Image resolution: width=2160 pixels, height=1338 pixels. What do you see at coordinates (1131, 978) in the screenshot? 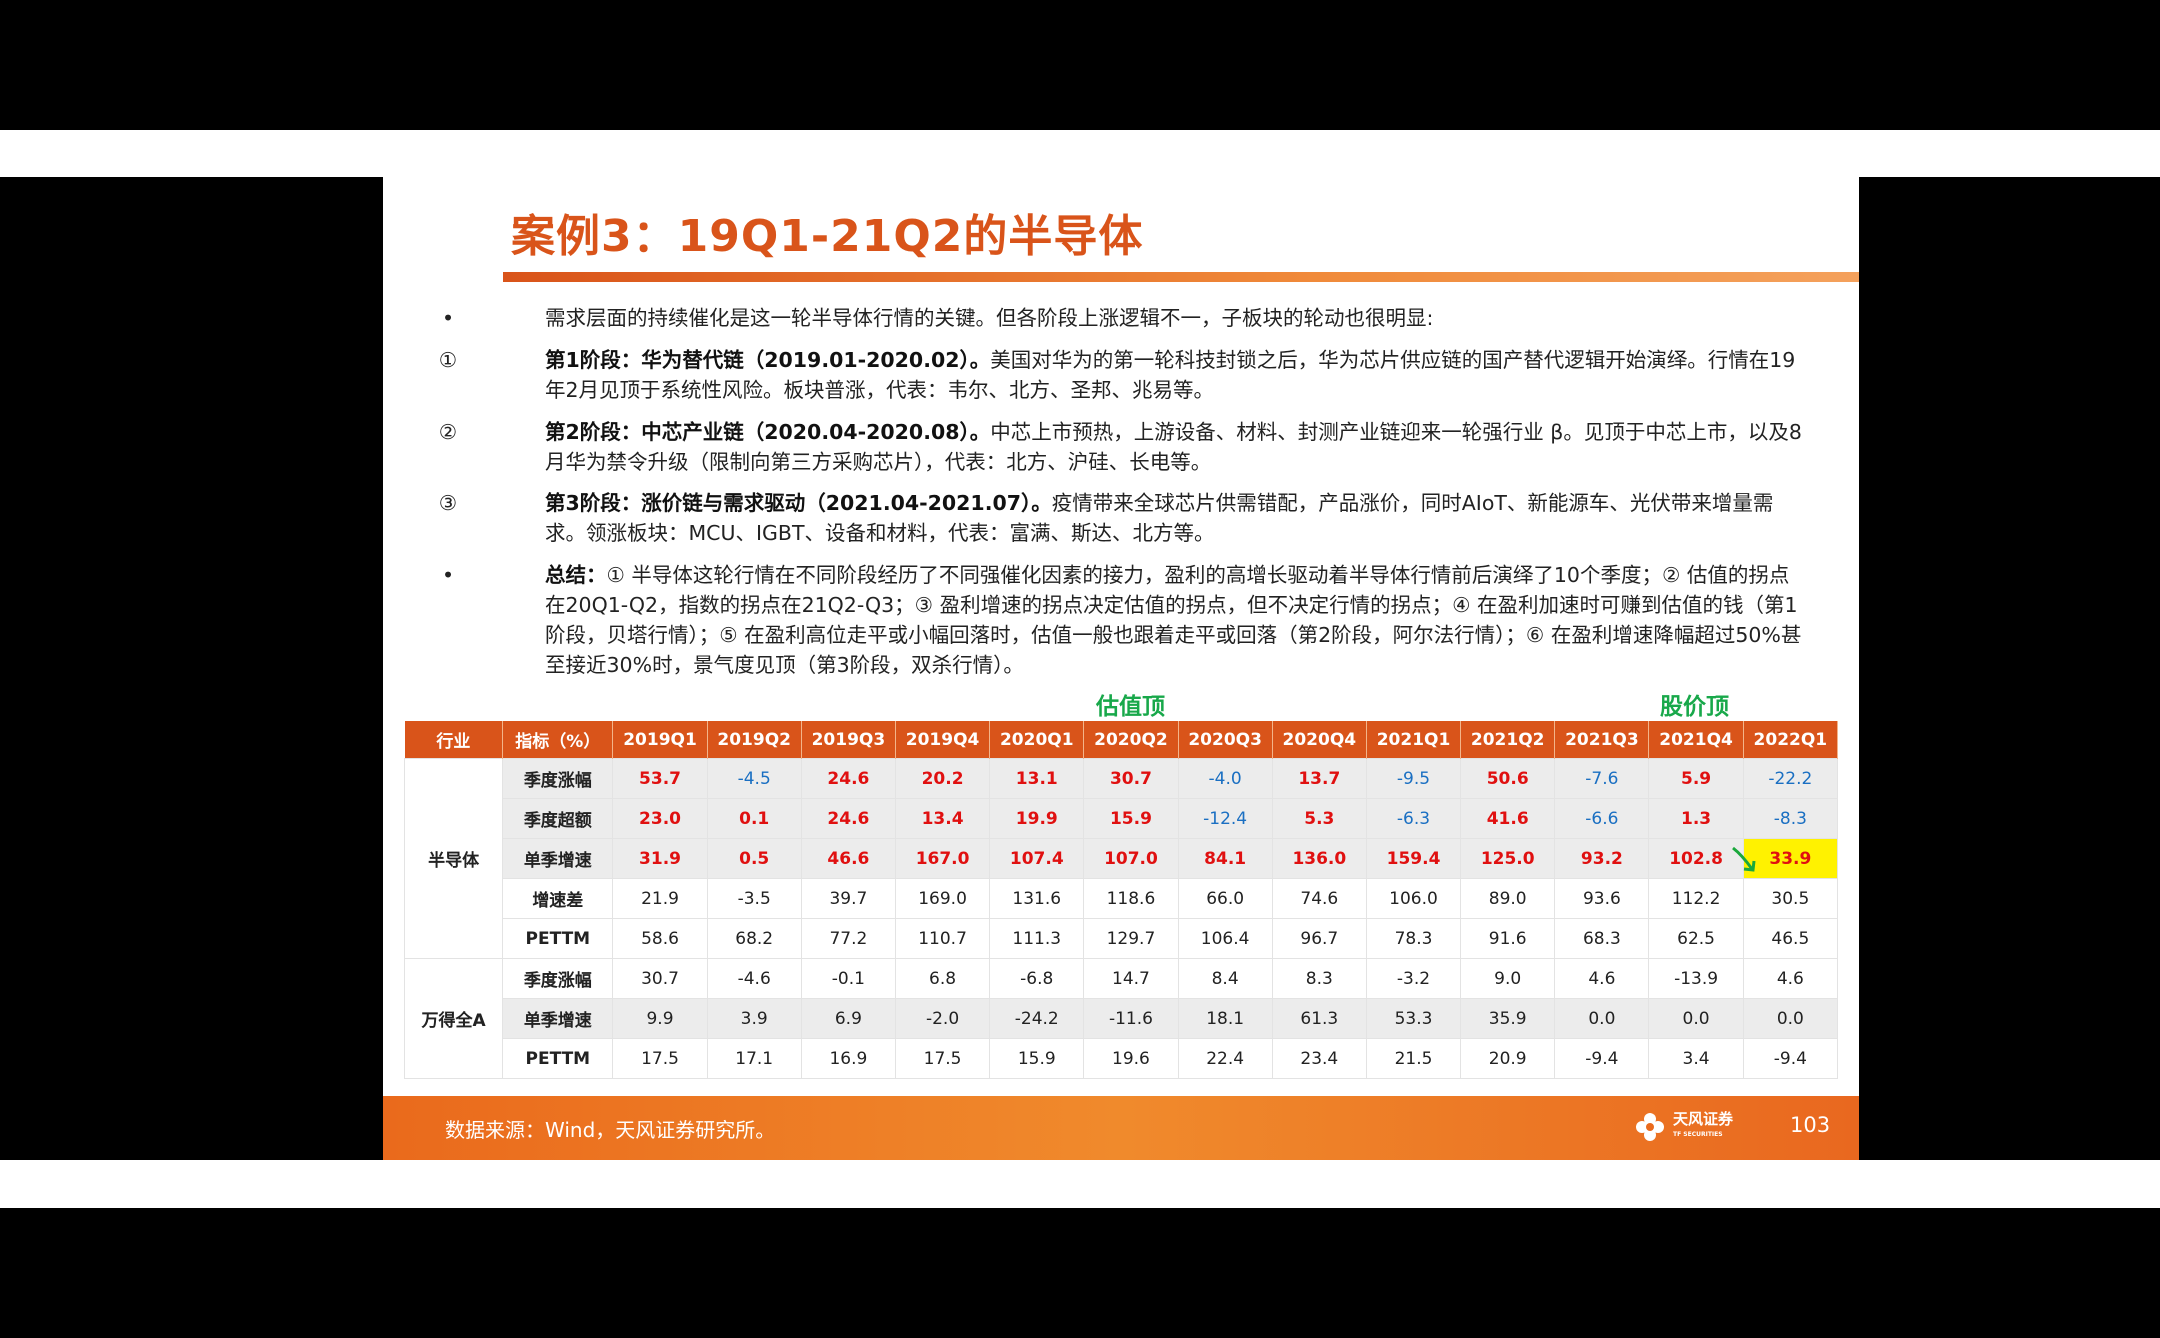
I see `value-cell: 14.7` at bounding box center [1131, 978].